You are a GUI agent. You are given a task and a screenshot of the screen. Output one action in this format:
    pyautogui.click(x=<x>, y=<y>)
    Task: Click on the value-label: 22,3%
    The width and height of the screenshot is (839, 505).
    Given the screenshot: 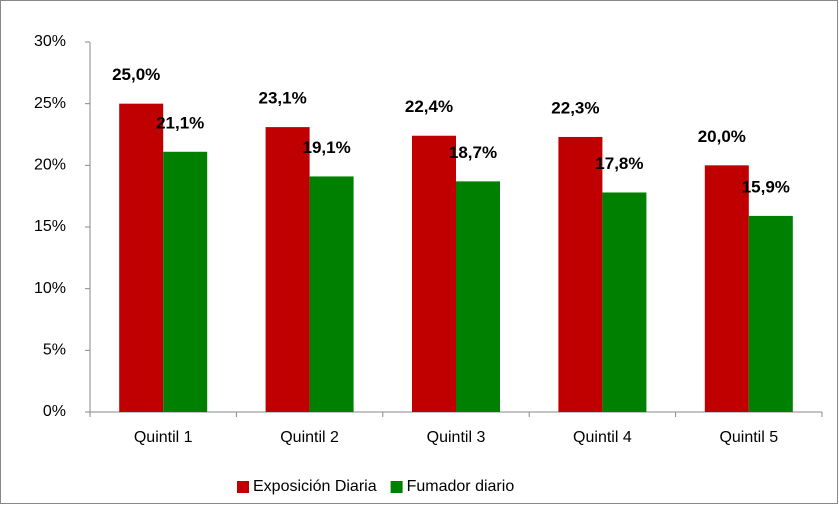 What is the action you would take?
    pyautogui.click(x=575, y=107)
    